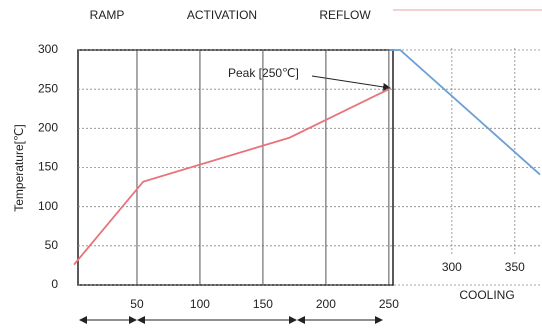  Describe the element at coordinates (19, 168) in the screenshot. I see `y-axis-label: Temperature[℃]` at that location.